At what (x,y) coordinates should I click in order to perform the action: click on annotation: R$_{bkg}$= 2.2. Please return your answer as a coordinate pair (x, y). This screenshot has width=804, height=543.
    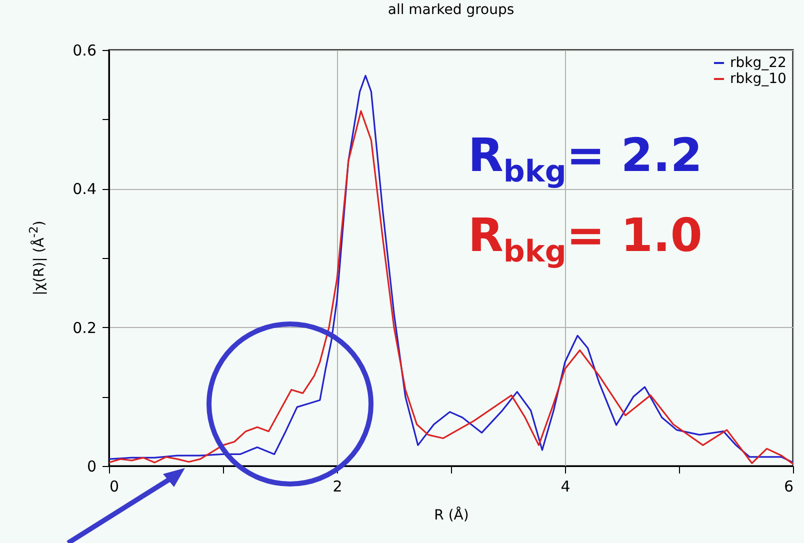
    Looking at the image, I should click on (585, 159).